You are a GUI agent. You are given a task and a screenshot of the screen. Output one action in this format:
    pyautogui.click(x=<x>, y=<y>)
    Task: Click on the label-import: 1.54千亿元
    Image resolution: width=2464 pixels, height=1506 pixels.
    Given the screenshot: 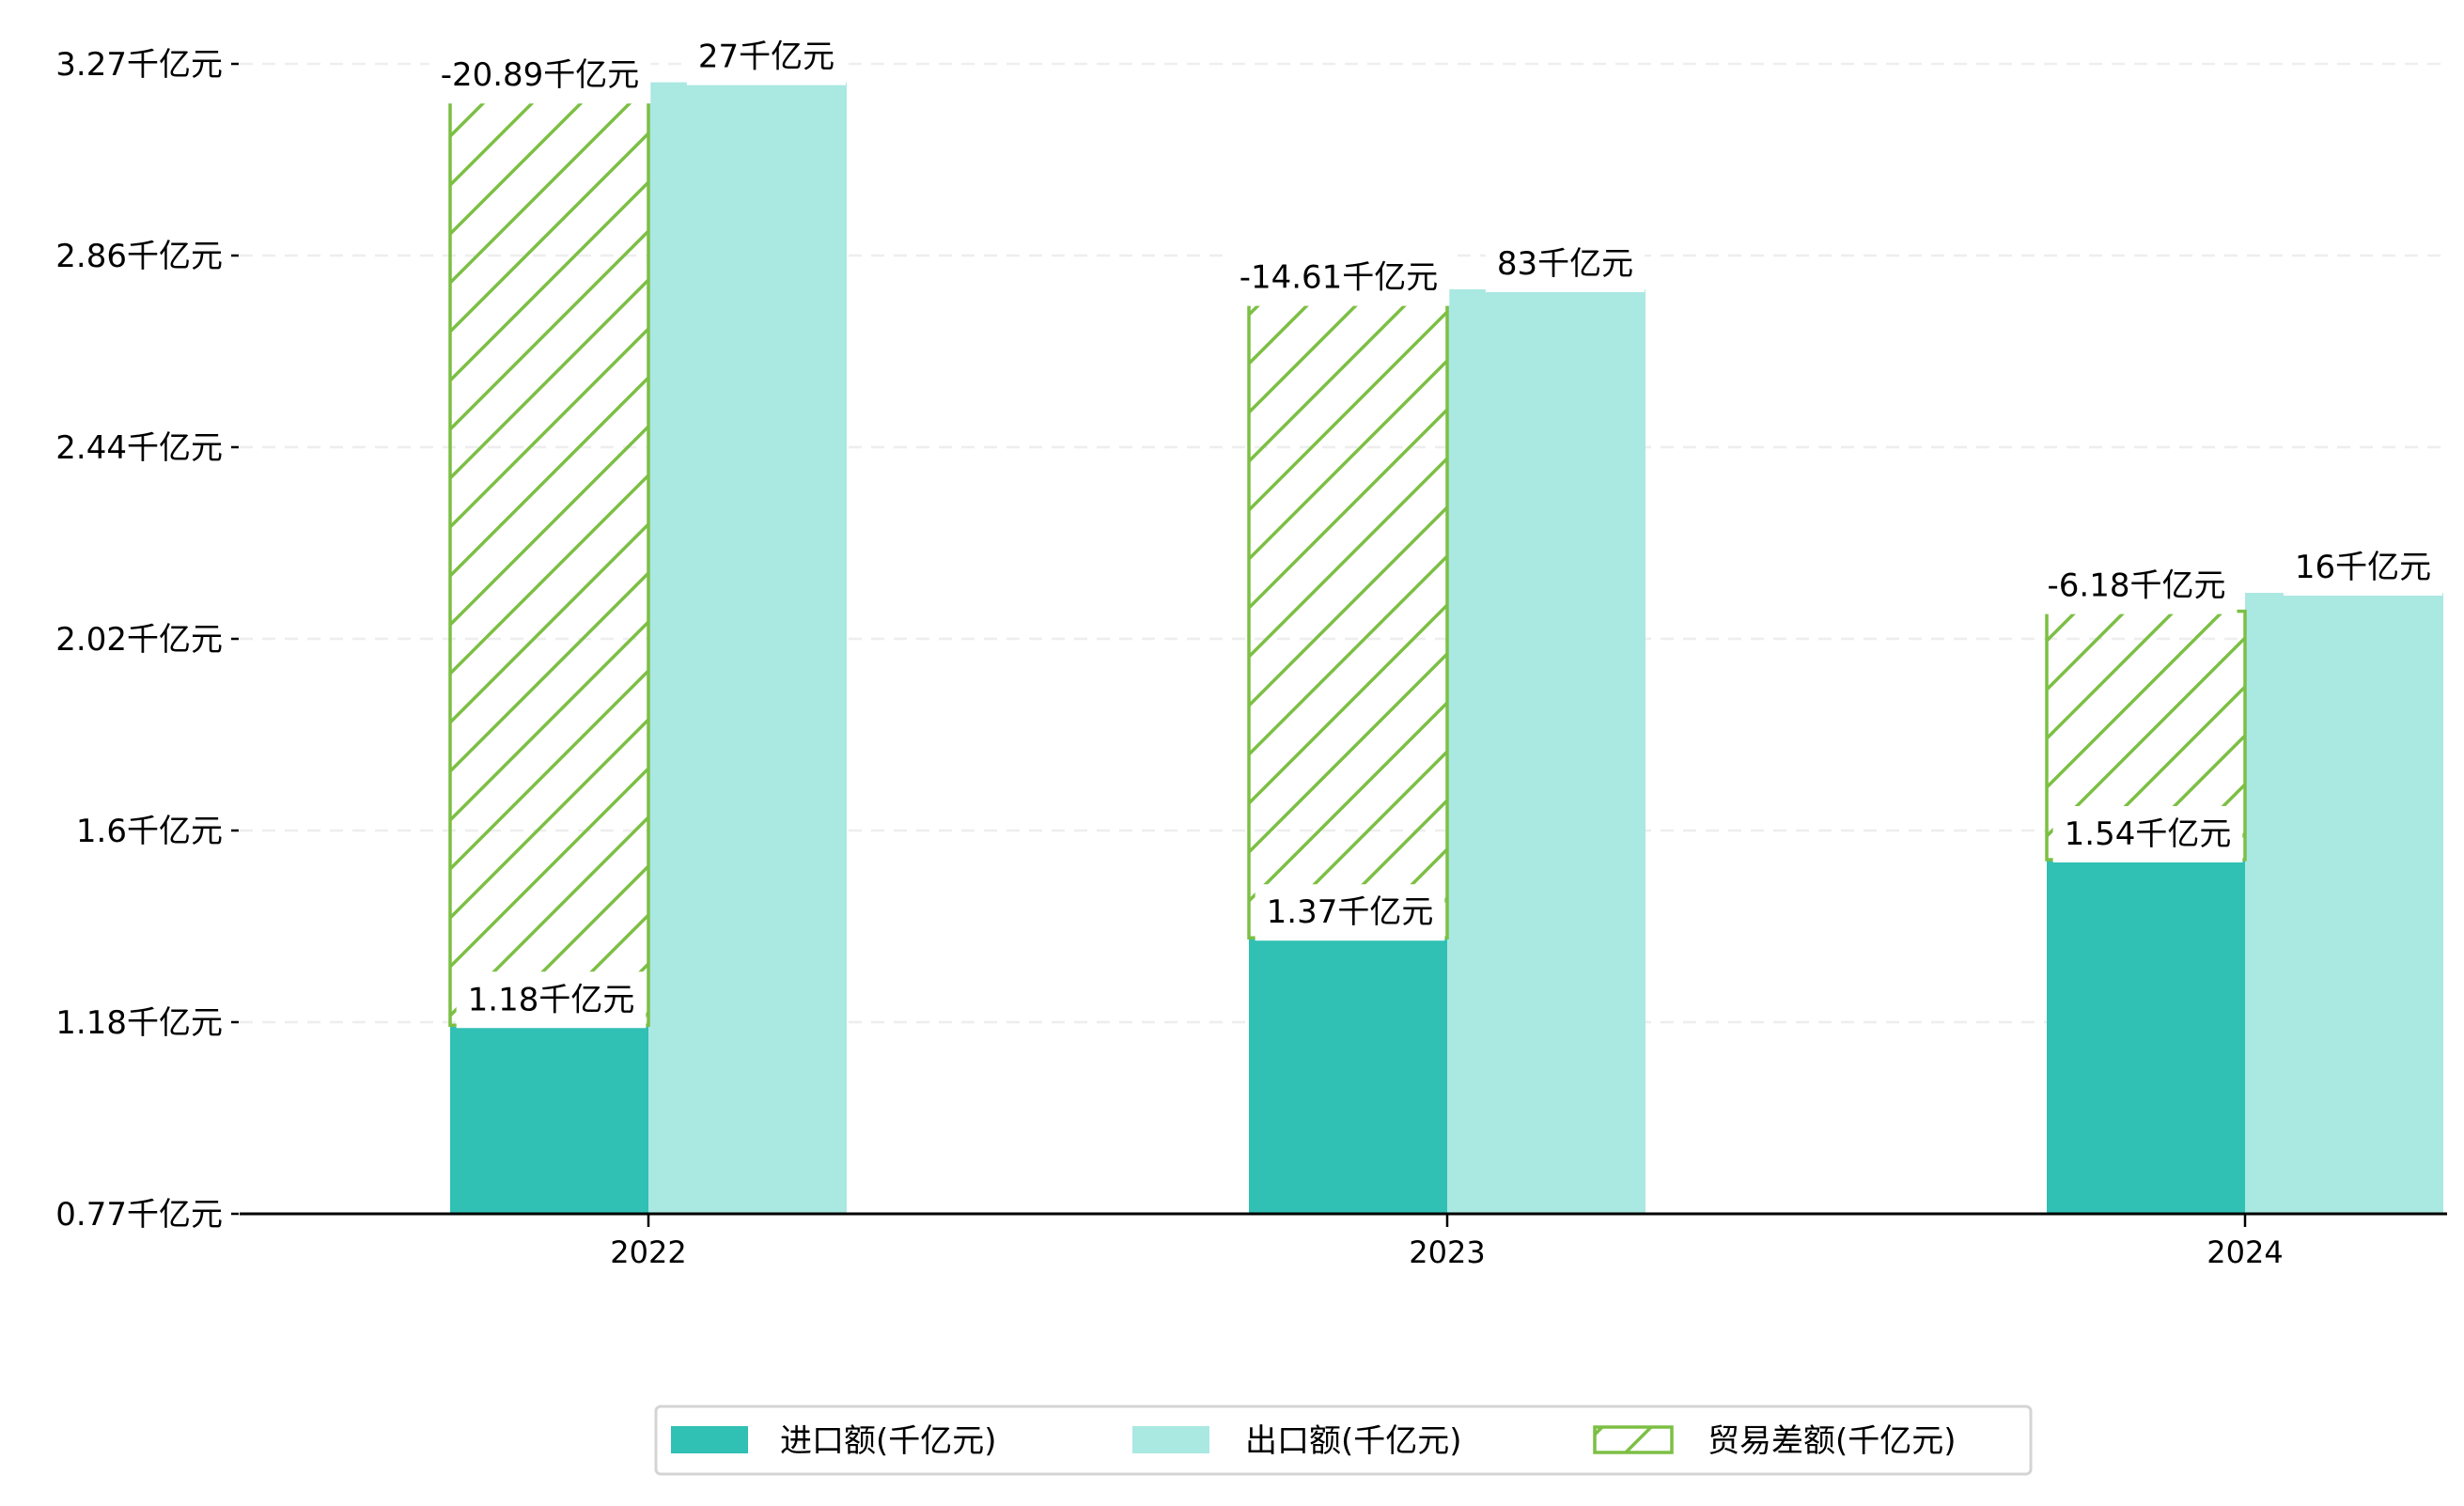 What is the action you would take?
    pyautogui.click(x=2148, y=834)
    